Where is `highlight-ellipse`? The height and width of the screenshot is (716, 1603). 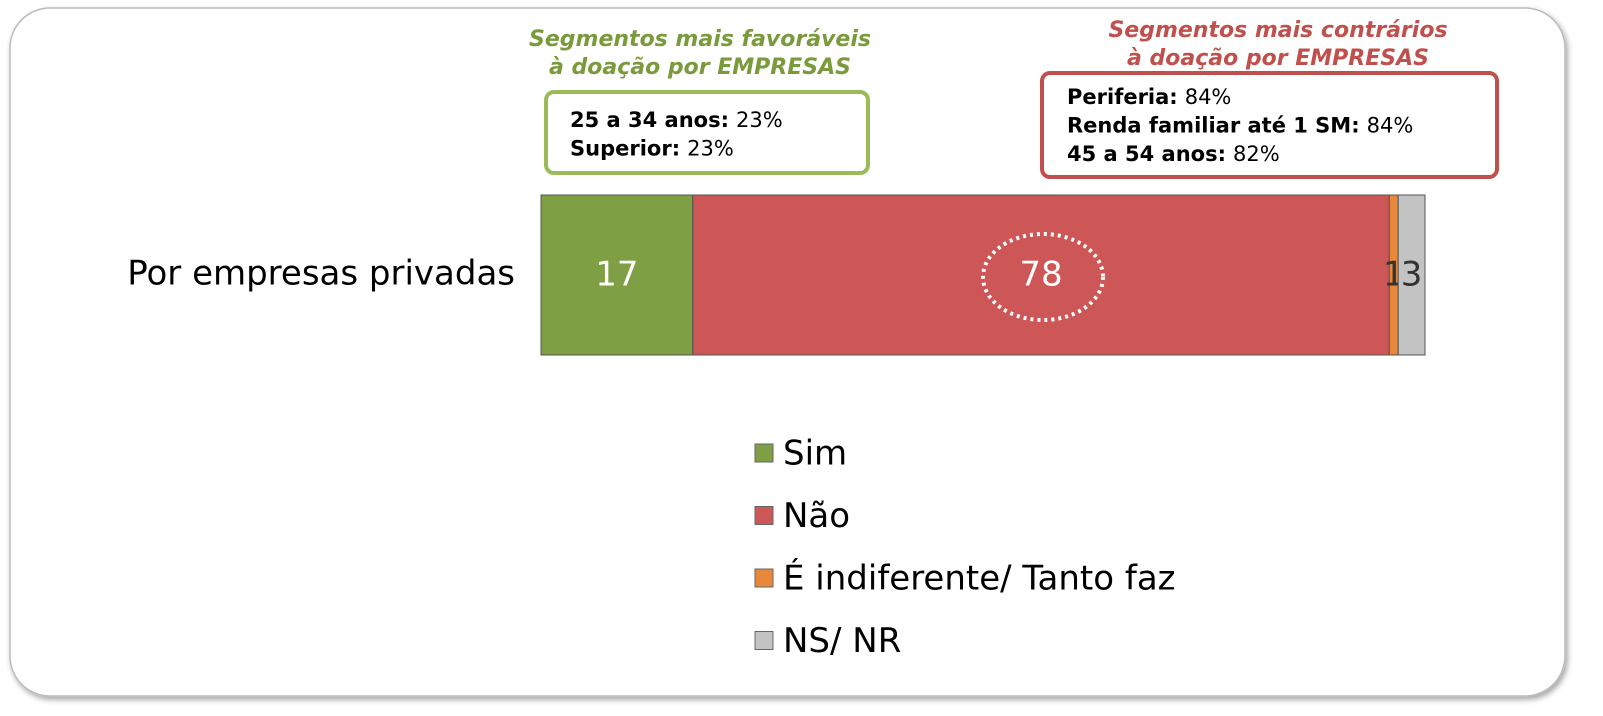 highlight-ellipse is located at coordinates (1043, 277).